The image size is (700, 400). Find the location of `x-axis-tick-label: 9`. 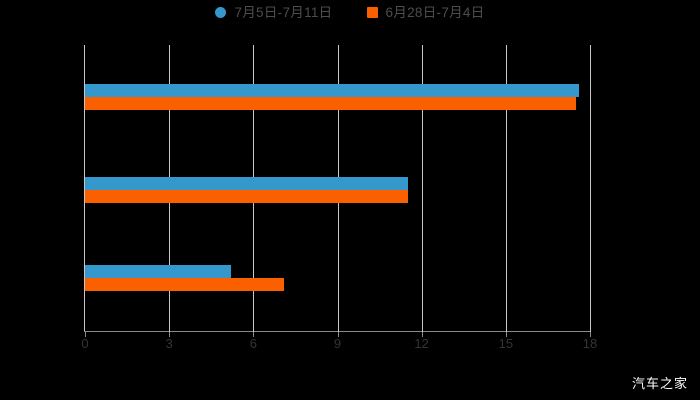

x-axis-tick-label: 9 is located at coordinates (337, 343).